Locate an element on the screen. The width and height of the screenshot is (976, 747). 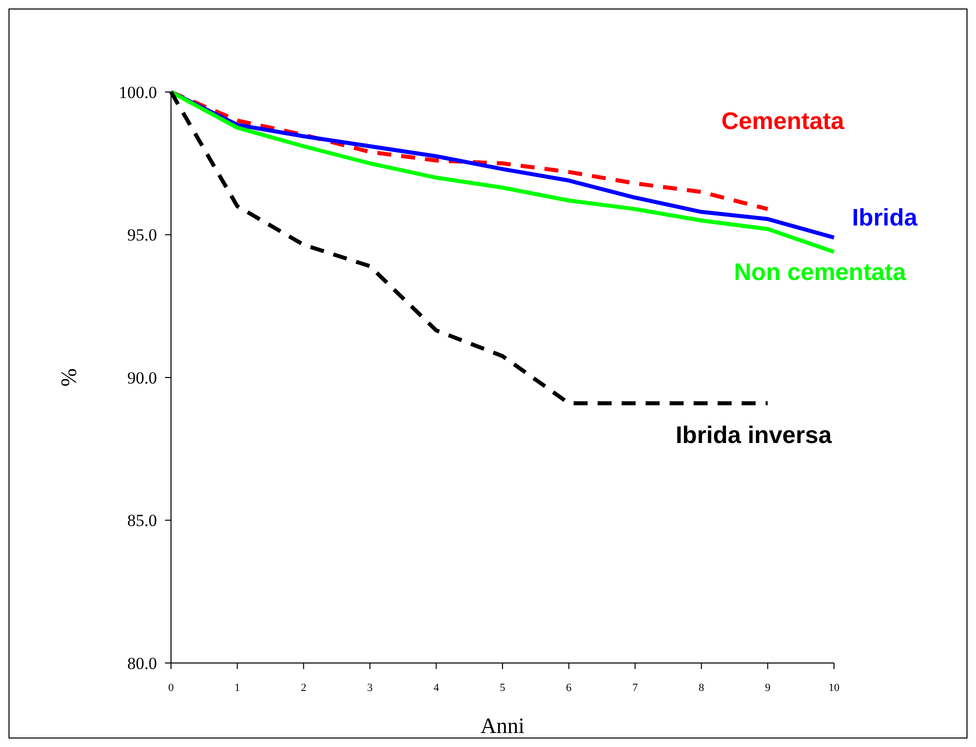
x-tick-label: 2 is located at coordinates (303, 688).